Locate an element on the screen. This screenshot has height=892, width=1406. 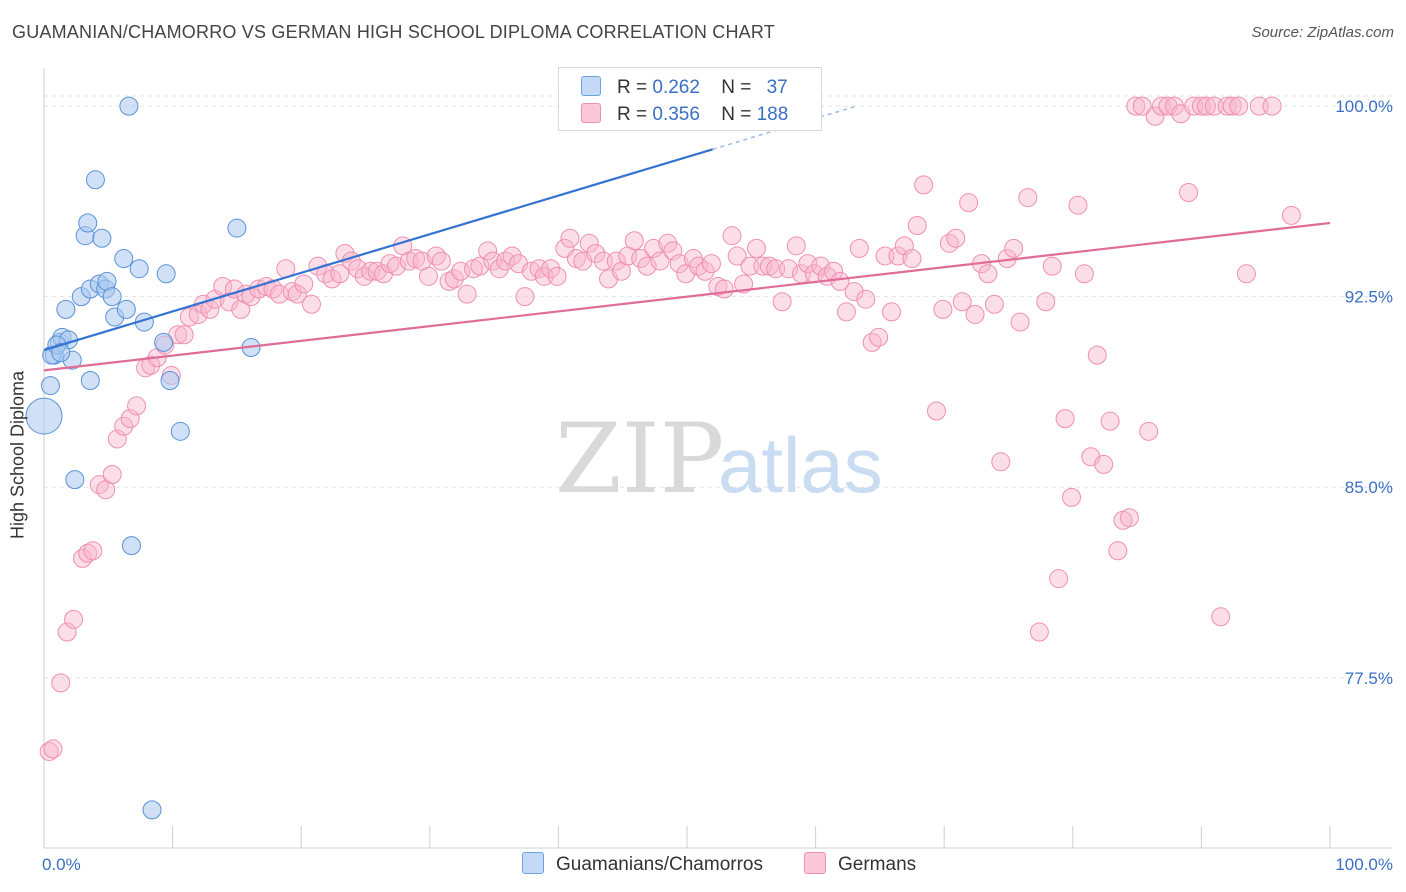
x-tick-label-start: 0.0% is located at coordinates (61, 864).